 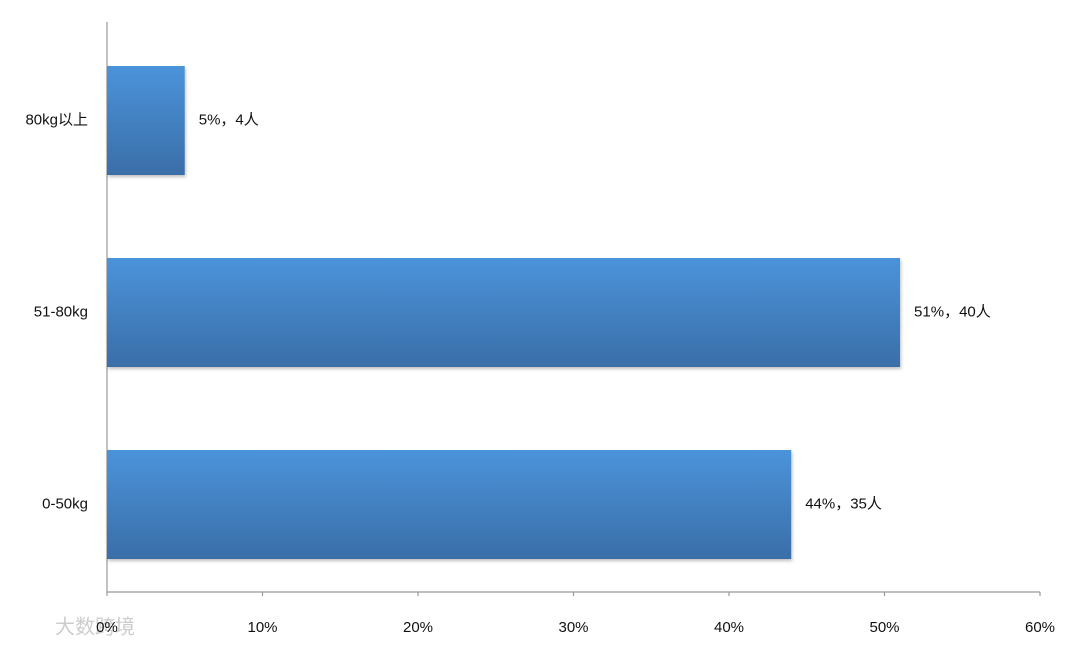 What do you see at coordinates (107, 627) in the screenshot?
I see `x-tick-label: 0%` at bounding box center [107, 627].